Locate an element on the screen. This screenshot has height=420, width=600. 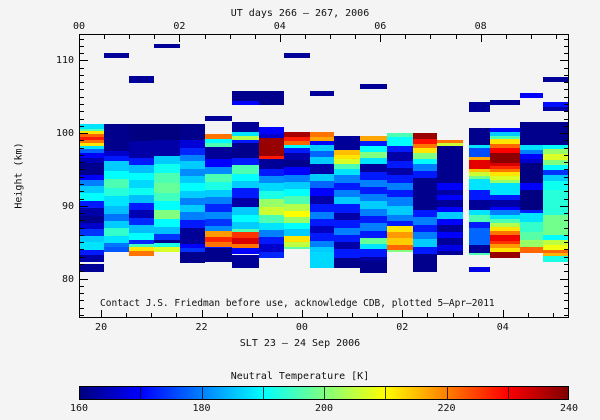
y-tick-label: 90 is located at coordinates (67, 206).